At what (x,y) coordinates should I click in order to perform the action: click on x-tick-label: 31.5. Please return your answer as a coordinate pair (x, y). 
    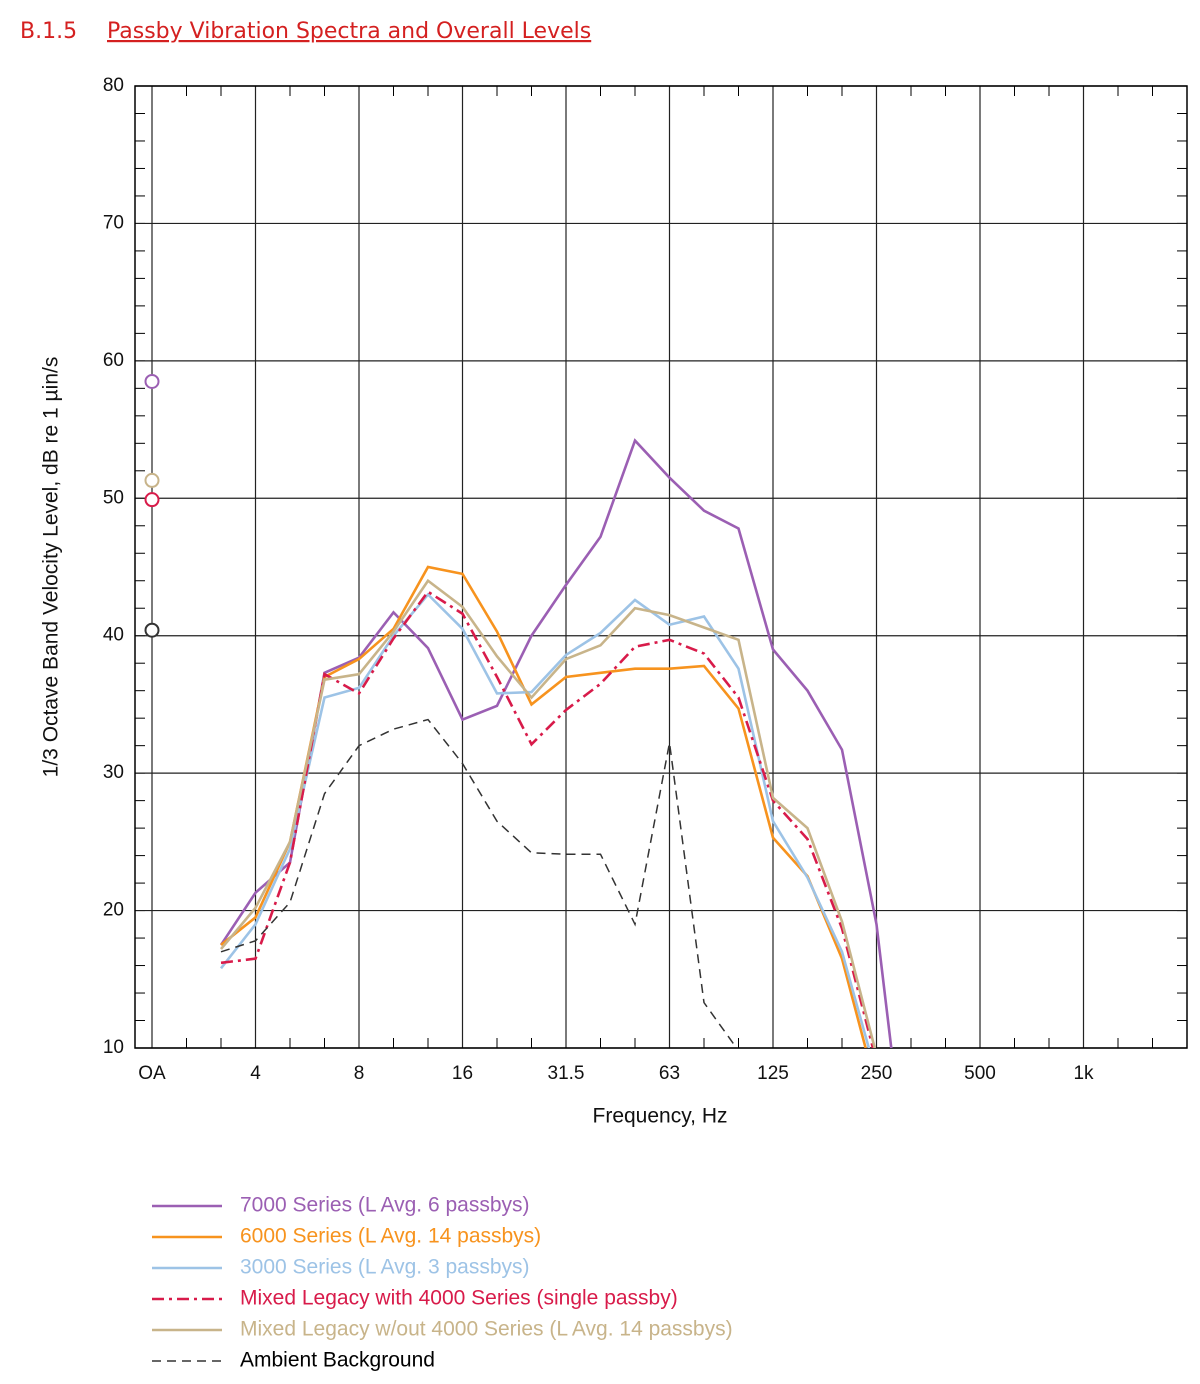
    Looking at the image, I should click on (566, 1073).